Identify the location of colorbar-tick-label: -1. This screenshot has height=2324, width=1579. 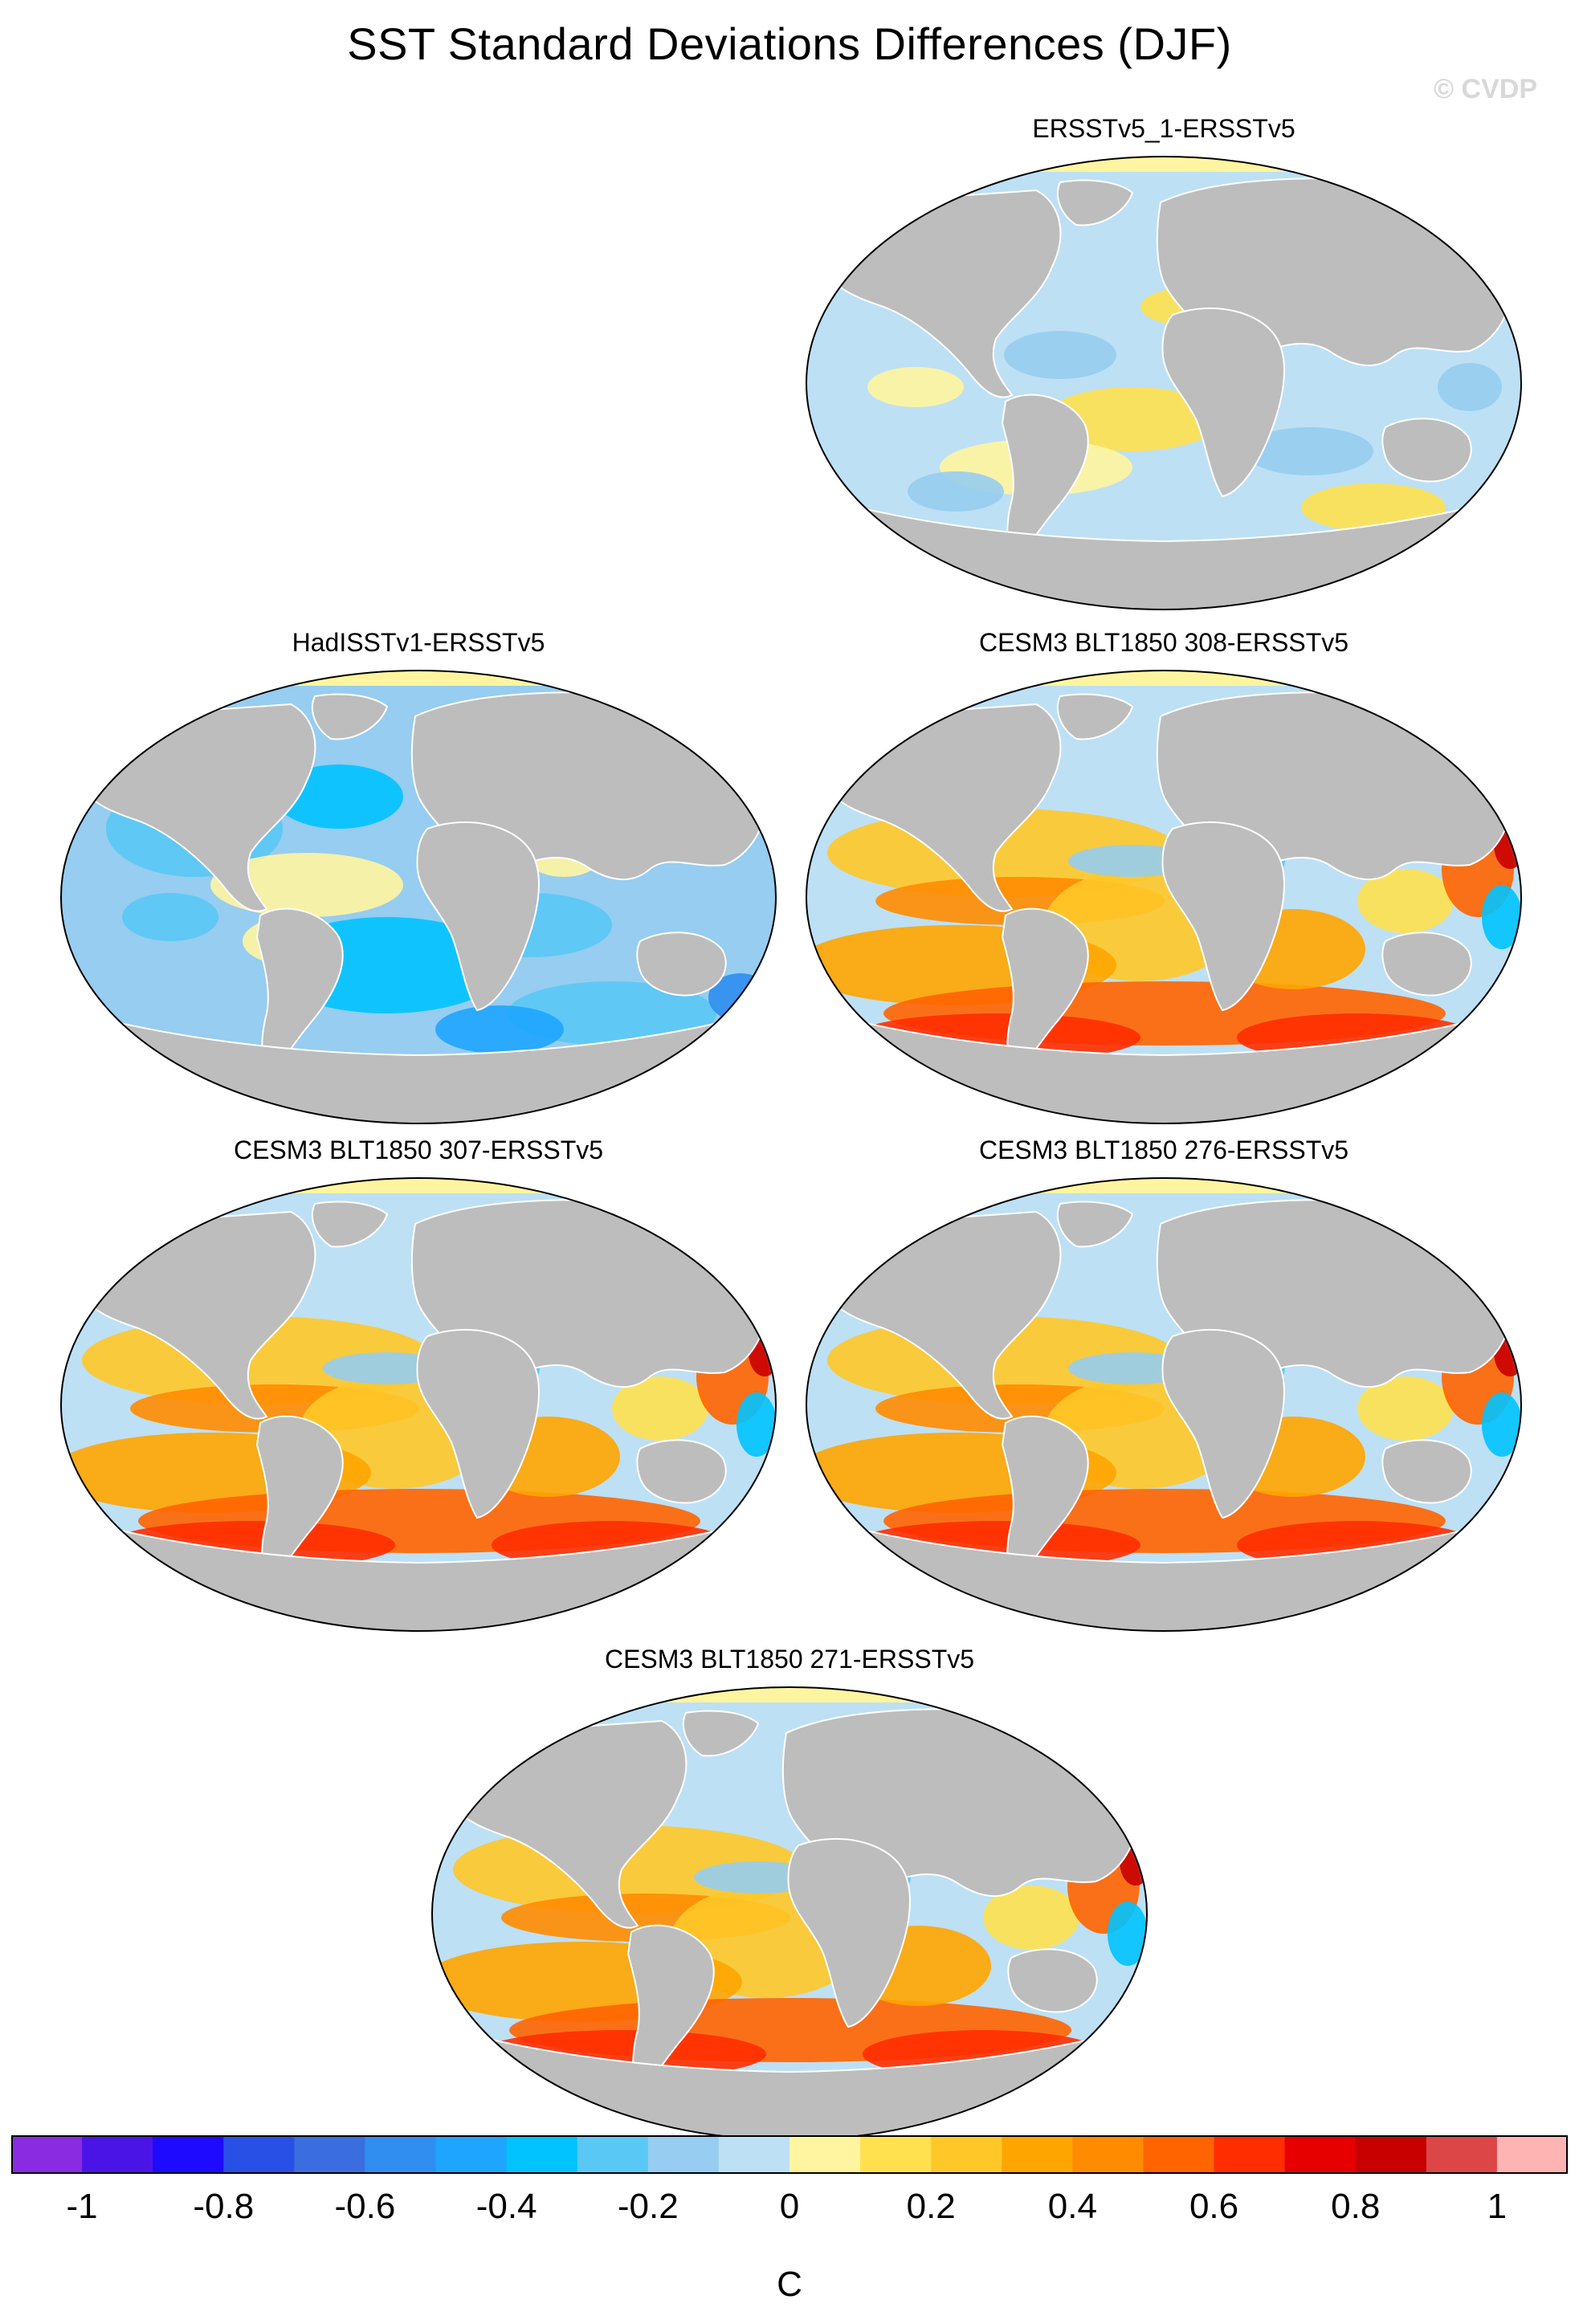
(82, 2207).